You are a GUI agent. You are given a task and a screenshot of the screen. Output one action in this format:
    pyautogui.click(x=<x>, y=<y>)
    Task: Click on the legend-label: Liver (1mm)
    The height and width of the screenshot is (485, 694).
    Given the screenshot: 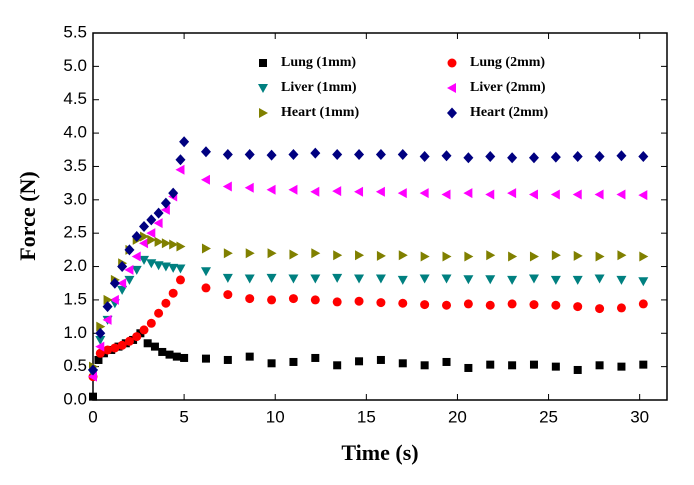 What is the action you would take?
    pyautogui.click(x=319, y=87)
    